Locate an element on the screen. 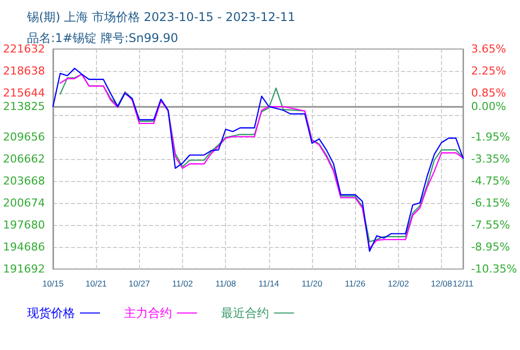 The width and height of the screenshot is (520, 350). y2-tick-label: -7.55% is located at coordinates (490, 225).